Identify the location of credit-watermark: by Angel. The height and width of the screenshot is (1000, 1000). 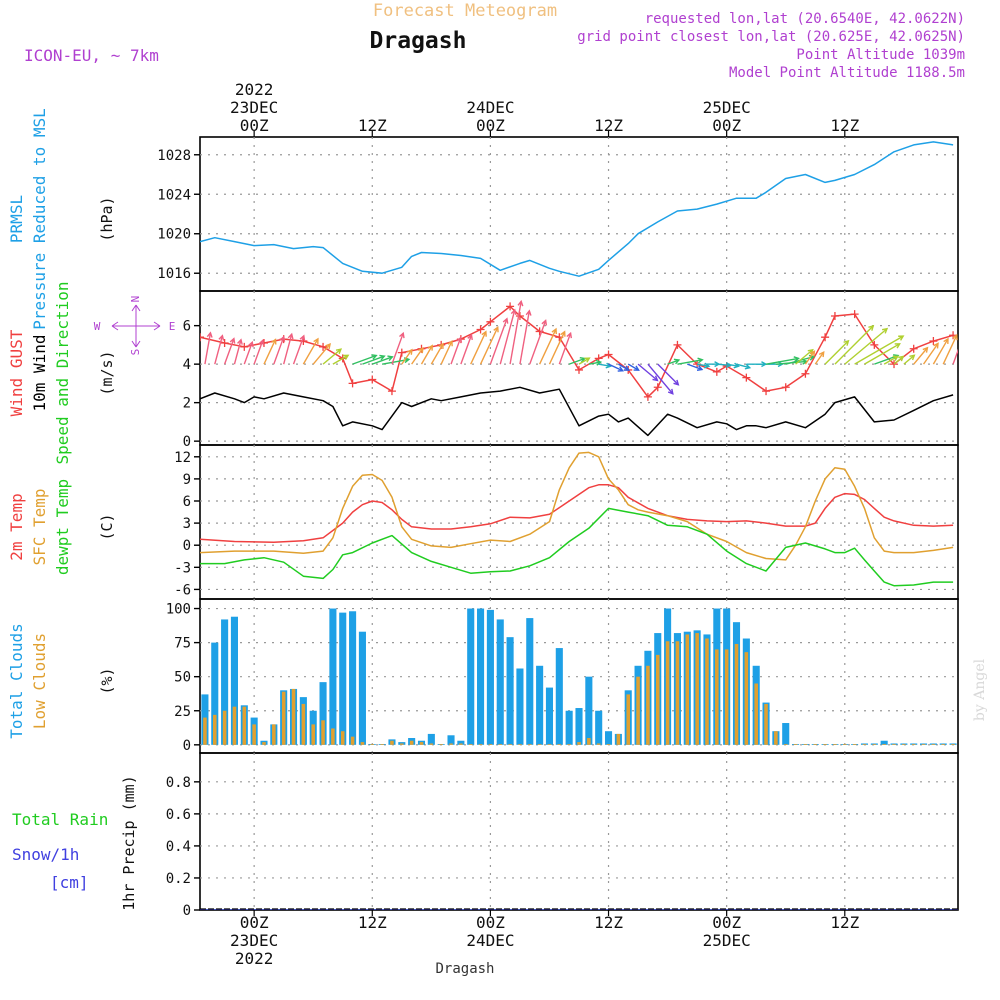
(980, 689).